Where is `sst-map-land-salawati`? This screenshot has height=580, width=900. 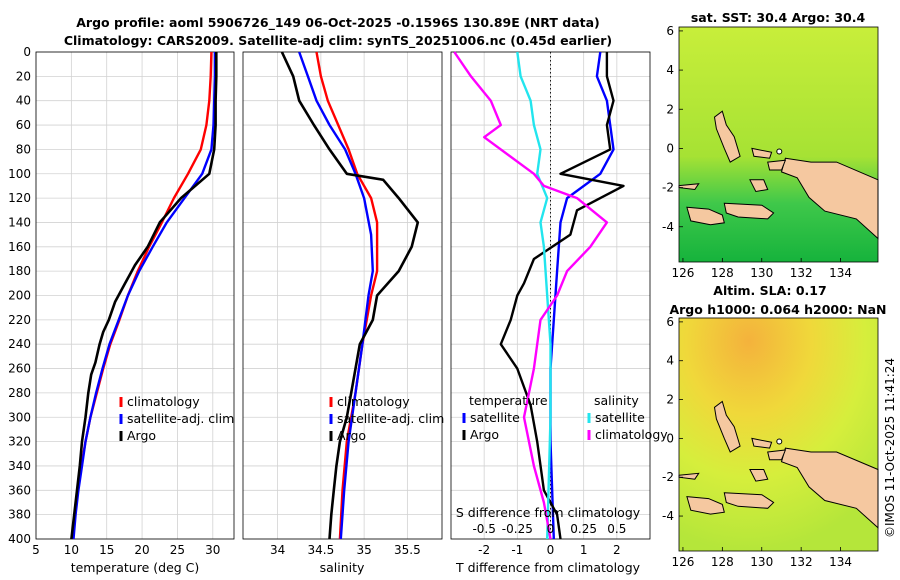 sst-map-land-salawati is located at coordinates (777, 165).